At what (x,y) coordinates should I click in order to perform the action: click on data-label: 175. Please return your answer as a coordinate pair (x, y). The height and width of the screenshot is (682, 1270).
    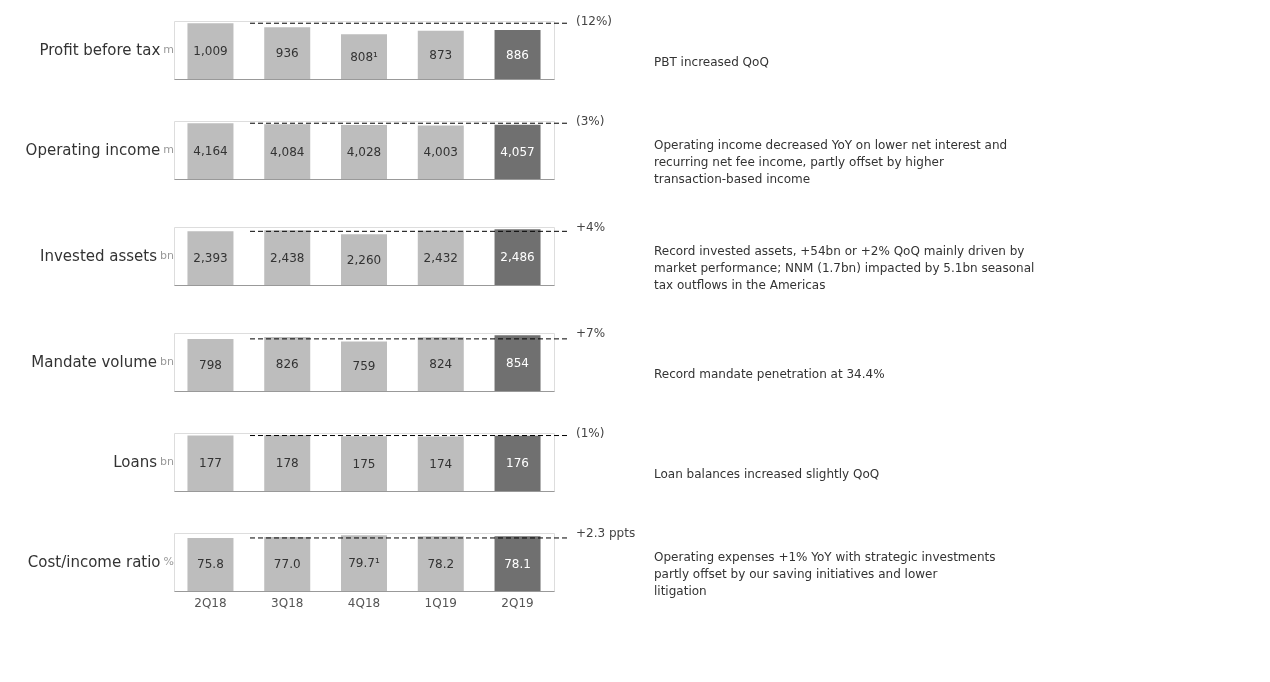
    Looking at the image, I should click on (364, 463).